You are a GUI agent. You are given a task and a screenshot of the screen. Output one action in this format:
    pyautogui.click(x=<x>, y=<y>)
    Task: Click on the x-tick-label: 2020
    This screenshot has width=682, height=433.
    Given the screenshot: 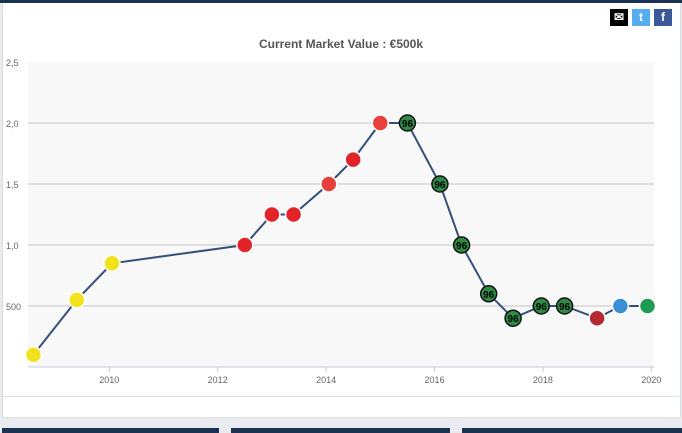 What is the action you would take?
    pyautogui.click(x=651, y=380)
    